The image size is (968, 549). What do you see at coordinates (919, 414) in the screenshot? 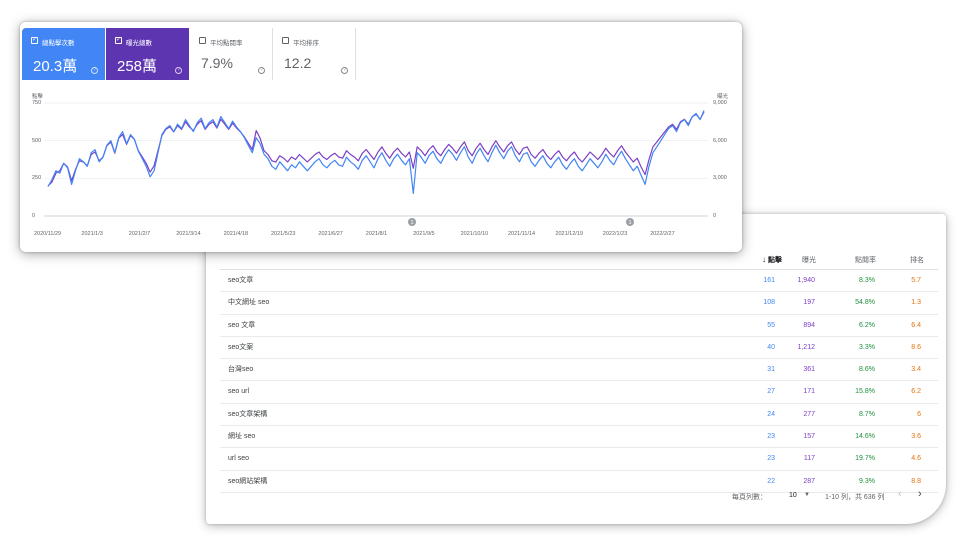
I see `position-cell: 6` at bounding box center [919, 414].